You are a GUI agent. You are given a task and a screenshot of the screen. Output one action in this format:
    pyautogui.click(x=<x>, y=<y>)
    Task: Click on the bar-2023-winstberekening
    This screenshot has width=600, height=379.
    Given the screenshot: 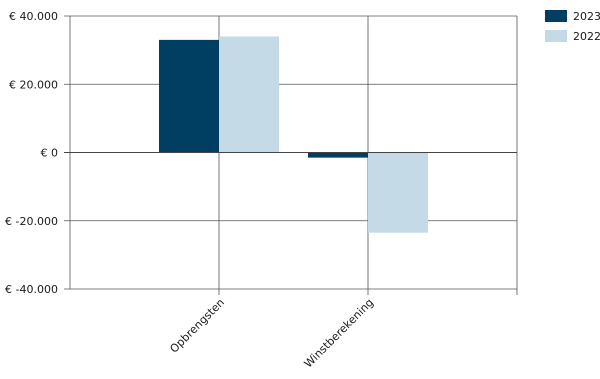 What is the action you would take?
    pyautogui.click(x=338, y=155)
    